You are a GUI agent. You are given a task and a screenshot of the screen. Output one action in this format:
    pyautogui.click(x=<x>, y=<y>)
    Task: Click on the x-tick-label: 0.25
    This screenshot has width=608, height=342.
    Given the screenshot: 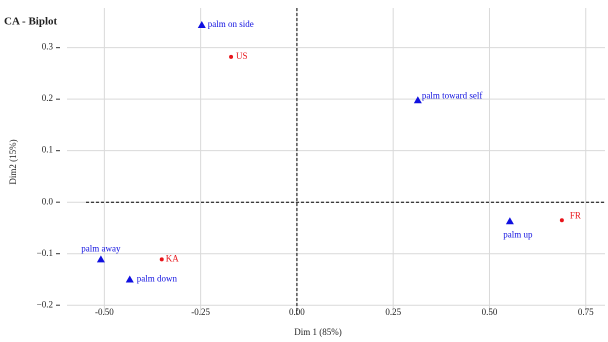 What is the action you would take?
    pyautogui.click(x=393, y=312)
    